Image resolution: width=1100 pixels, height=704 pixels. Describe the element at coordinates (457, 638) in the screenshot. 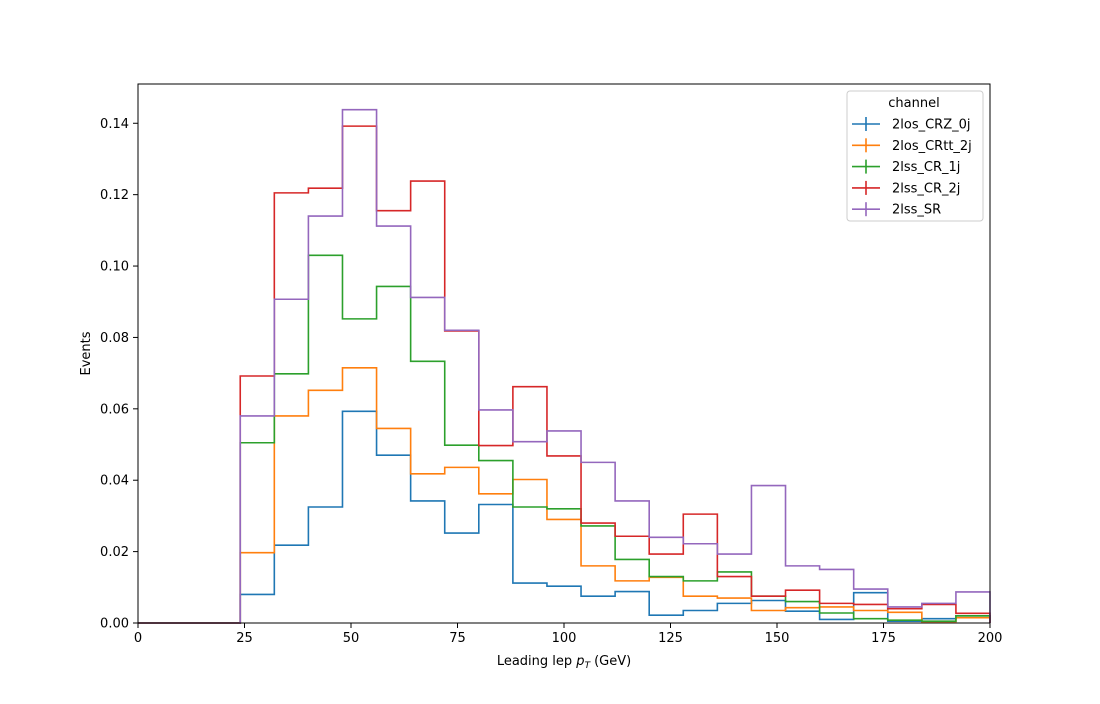

I see `x-tick-label: 75` at that location.